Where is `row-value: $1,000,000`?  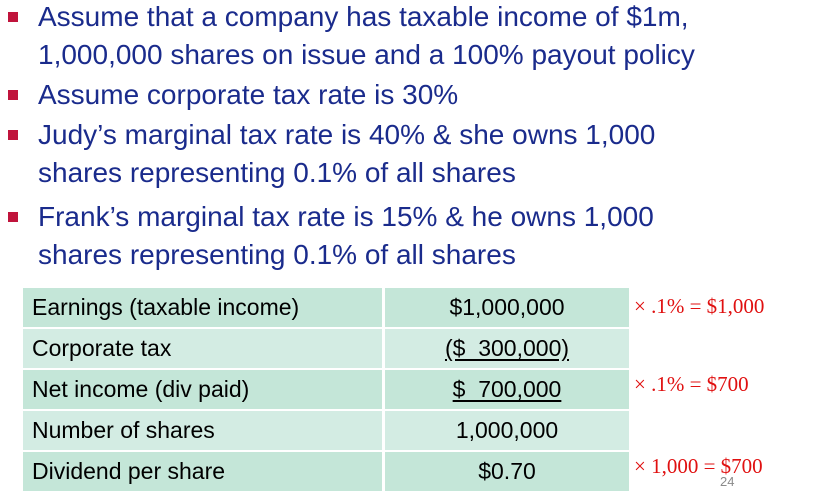
row-value: $1,000,000 is located at coordinates (506, 308).